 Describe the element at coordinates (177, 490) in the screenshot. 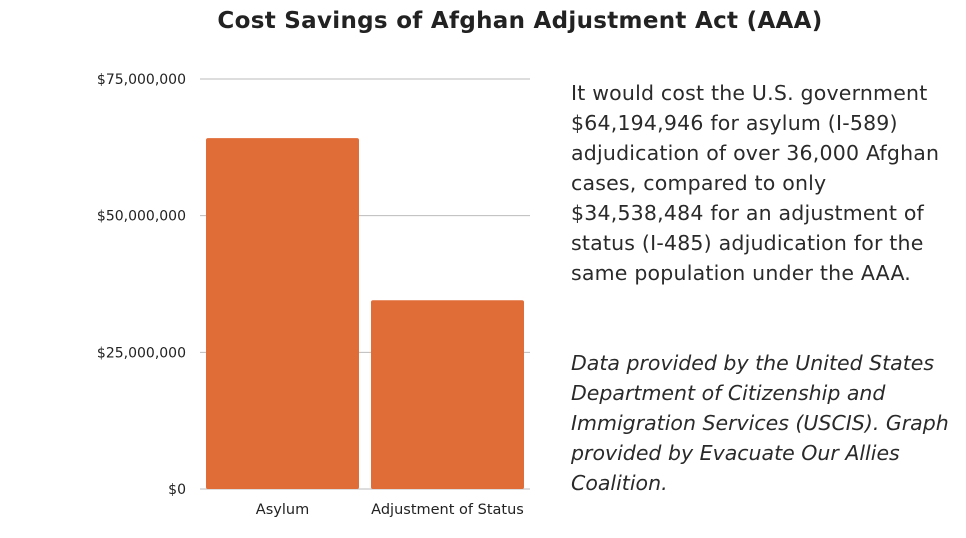

I see `y-tick-label: $0` at that location.